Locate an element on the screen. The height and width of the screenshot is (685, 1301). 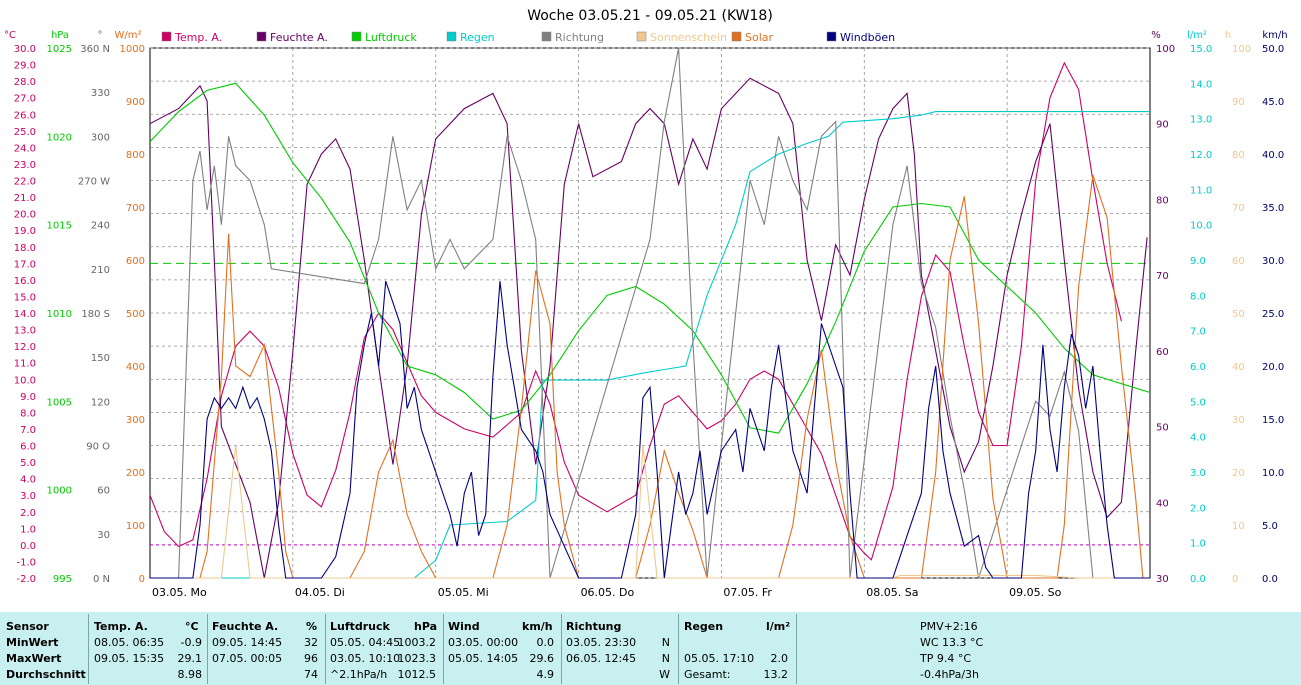
temp-axis-tick-label: 3.0 is located at coordinates (28, 496).